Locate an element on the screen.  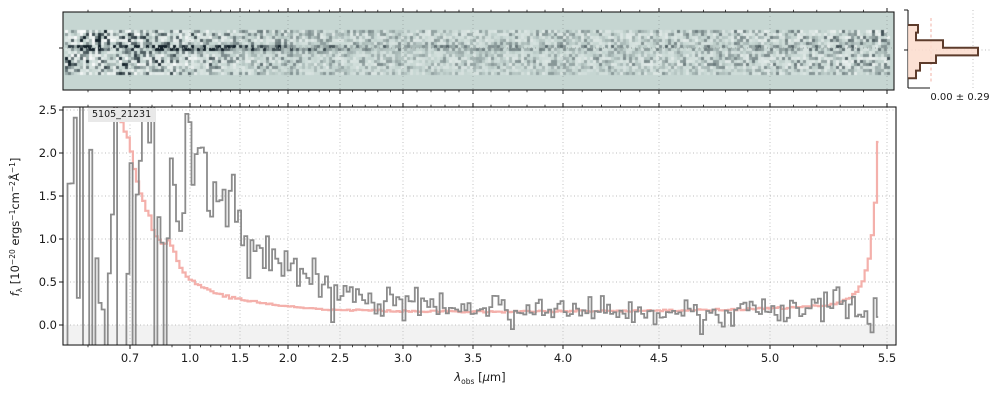
x-tick-label: 2.5 is located at coordinates (340, 358).